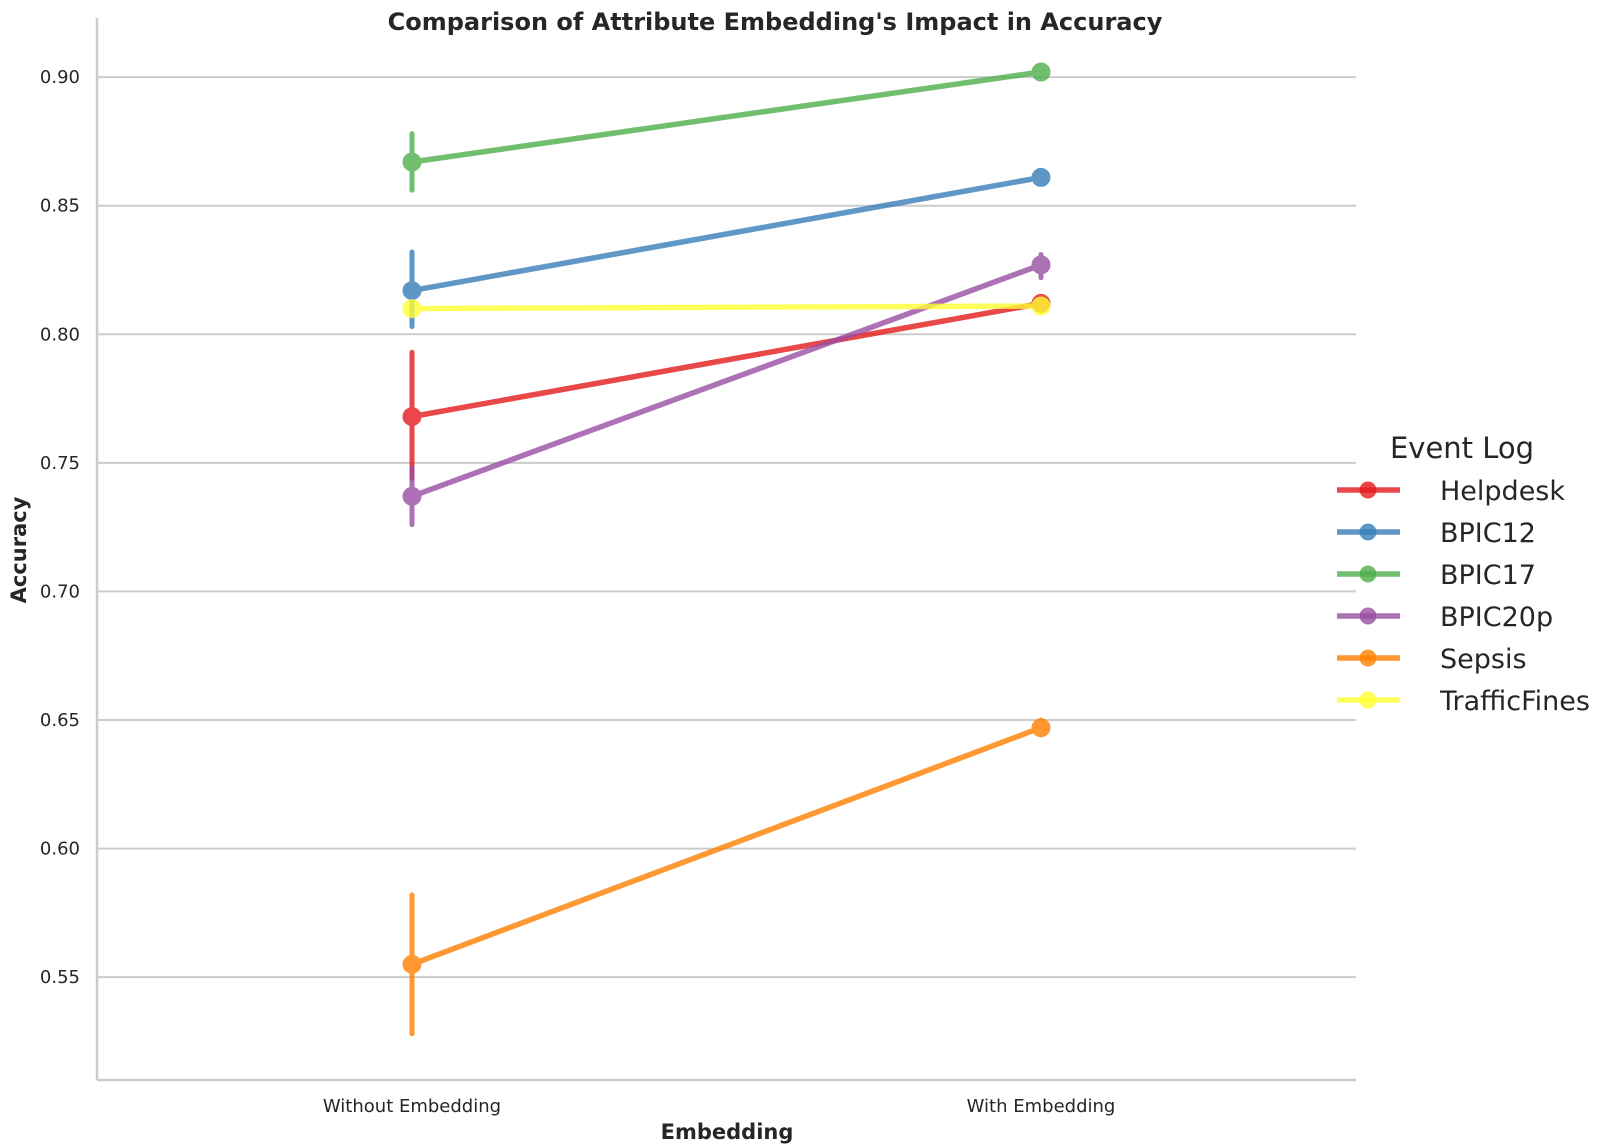 The height and width of the screenshot is (1145, 1614). Describe the element at coordinates (1514, 701) in the screenshot. I see `legend-label: TrafficFines` at that location.